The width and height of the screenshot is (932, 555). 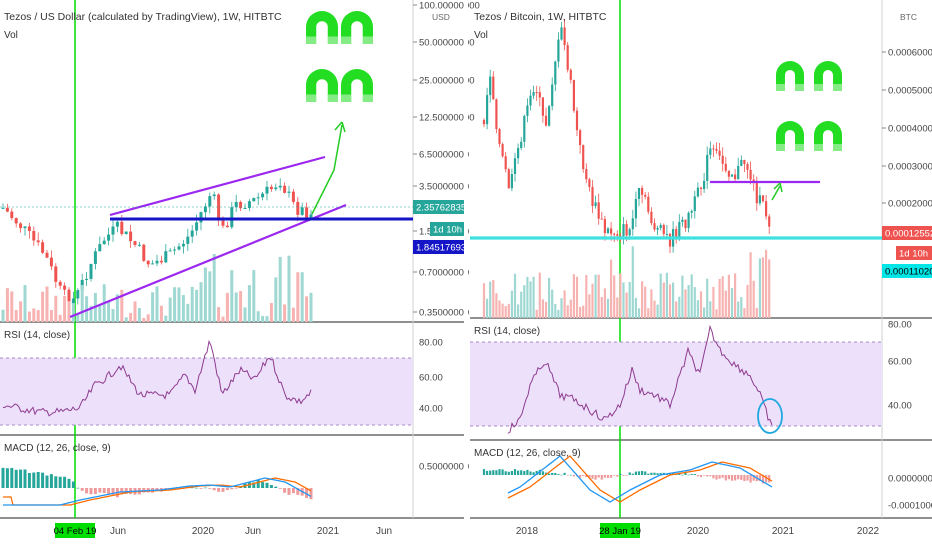 I want to click on left-vol-label: Vol, so click(x=11, y=35).